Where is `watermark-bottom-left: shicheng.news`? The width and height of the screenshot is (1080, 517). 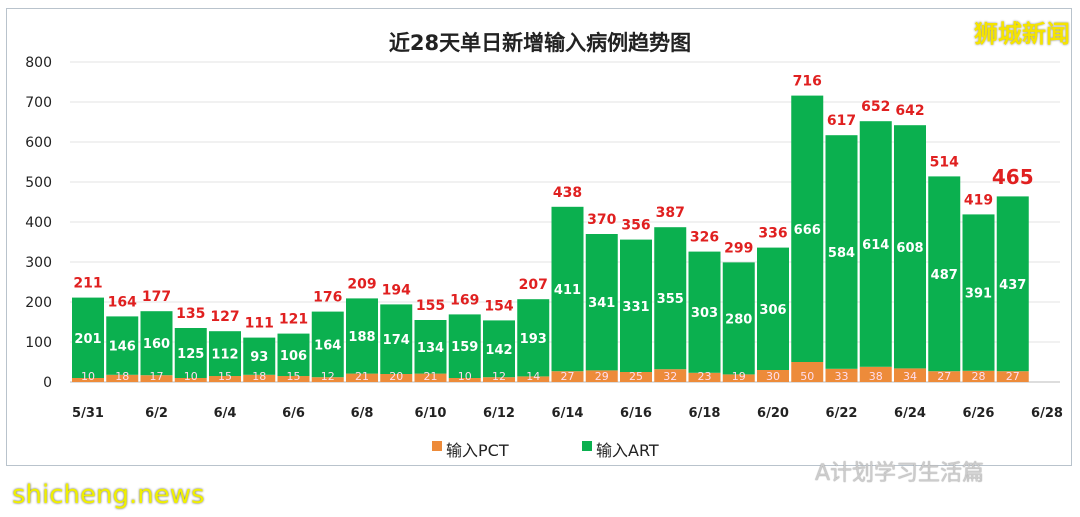
watermark-bottom-left: shicheng.news is located at coordinates (108, 495).